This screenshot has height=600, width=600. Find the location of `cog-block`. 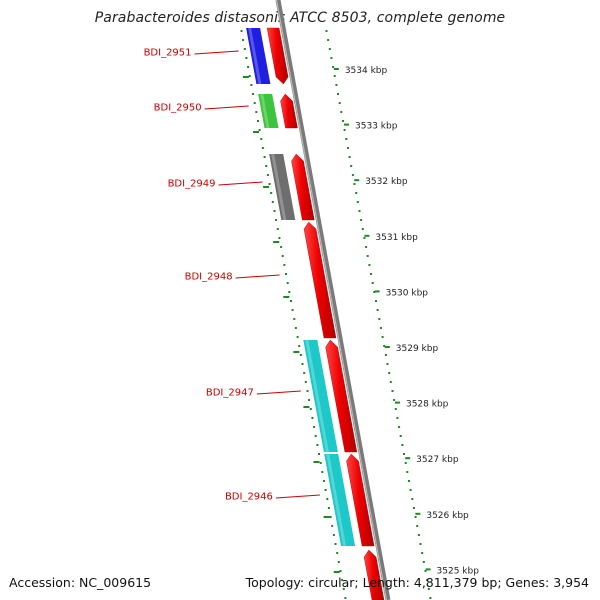

cog-block is located at coordinates (320, 396).